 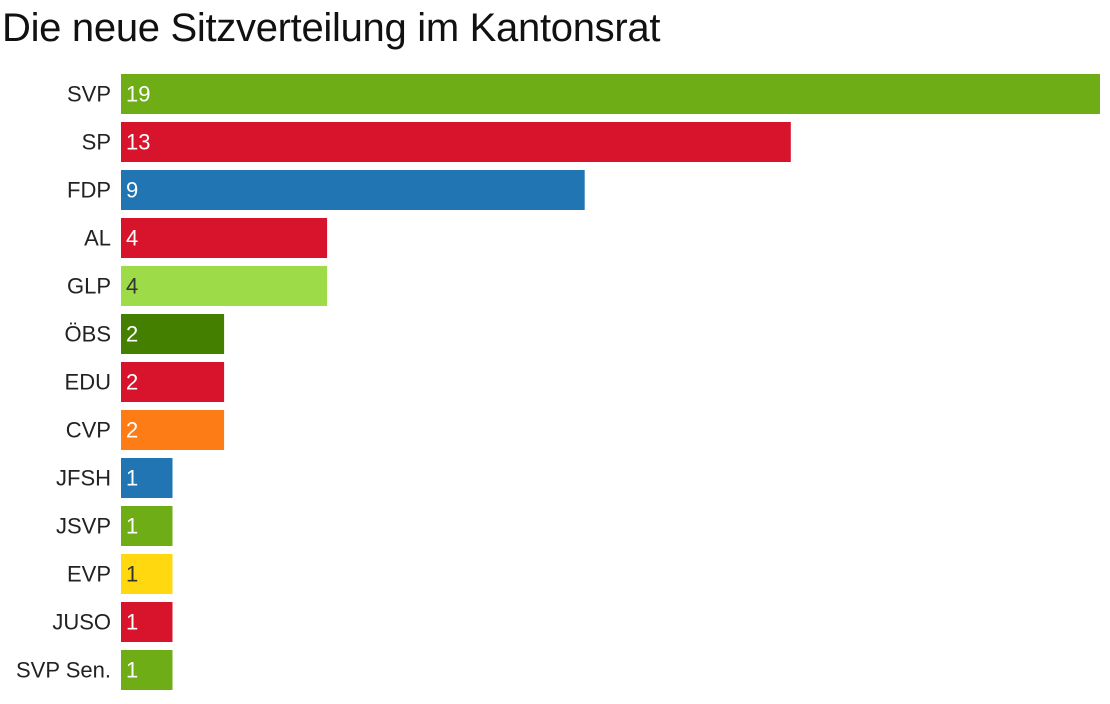 I want to click on bar-row: SVP 19, so click(x=583, y=94).